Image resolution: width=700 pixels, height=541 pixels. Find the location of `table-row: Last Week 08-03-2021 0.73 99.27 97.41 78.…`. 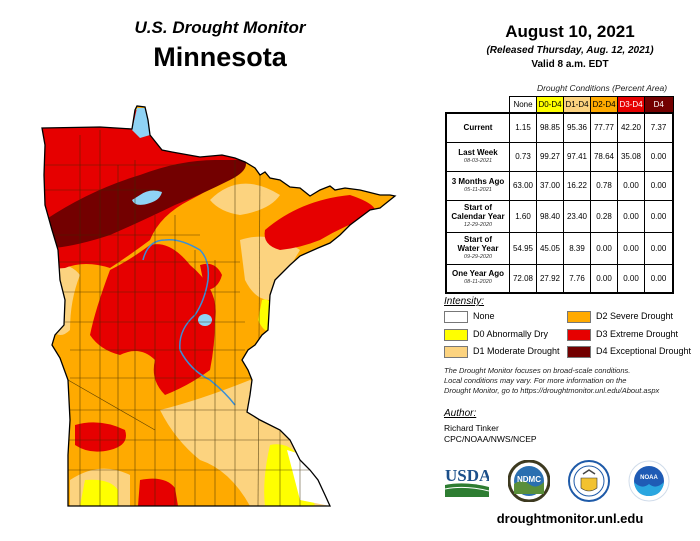

table-row: Last Week 08-03-2021 0.73 99.27 97.41 78.… is located at coordinates (559, 156).